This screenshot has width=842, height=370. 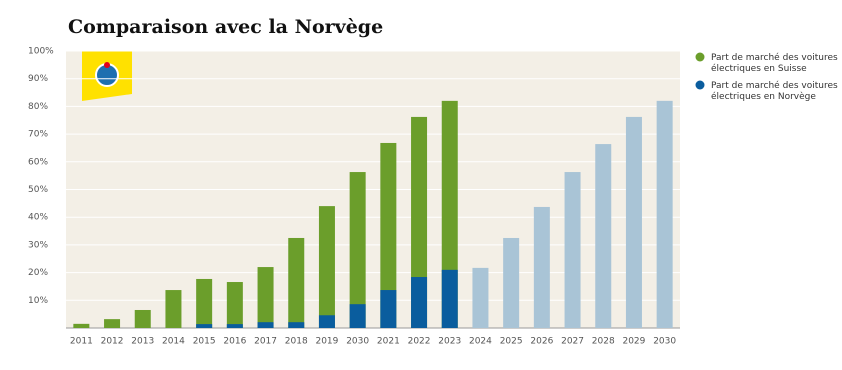 I want to click on x-tick-label: 2015, so click(x=204, y=342).